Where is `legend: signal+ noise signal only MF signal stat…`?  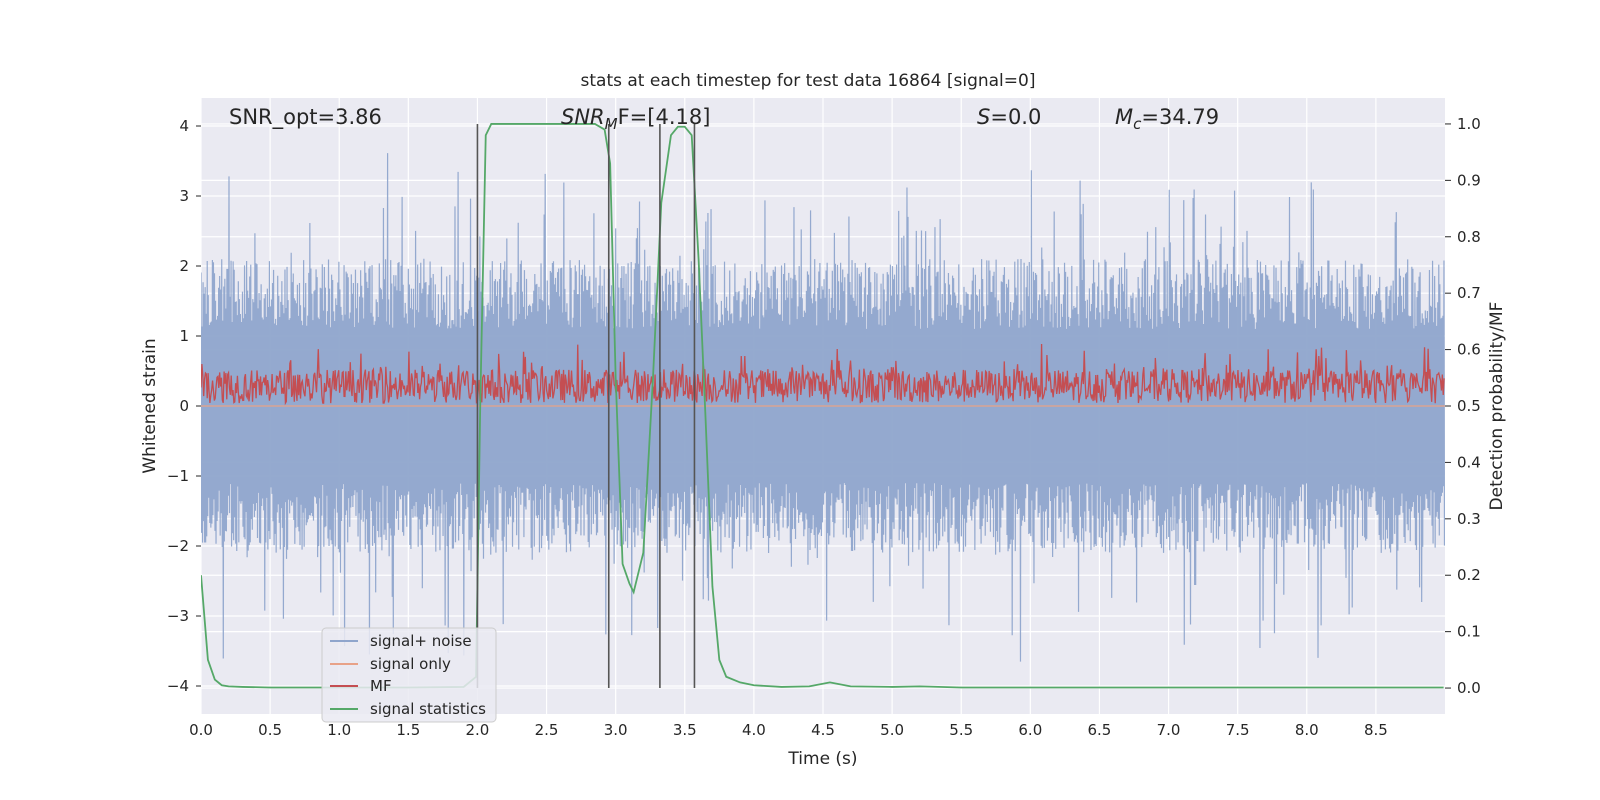
legend: signal+ noise signal only MF signal stat… is located at coordinates (409, 675).